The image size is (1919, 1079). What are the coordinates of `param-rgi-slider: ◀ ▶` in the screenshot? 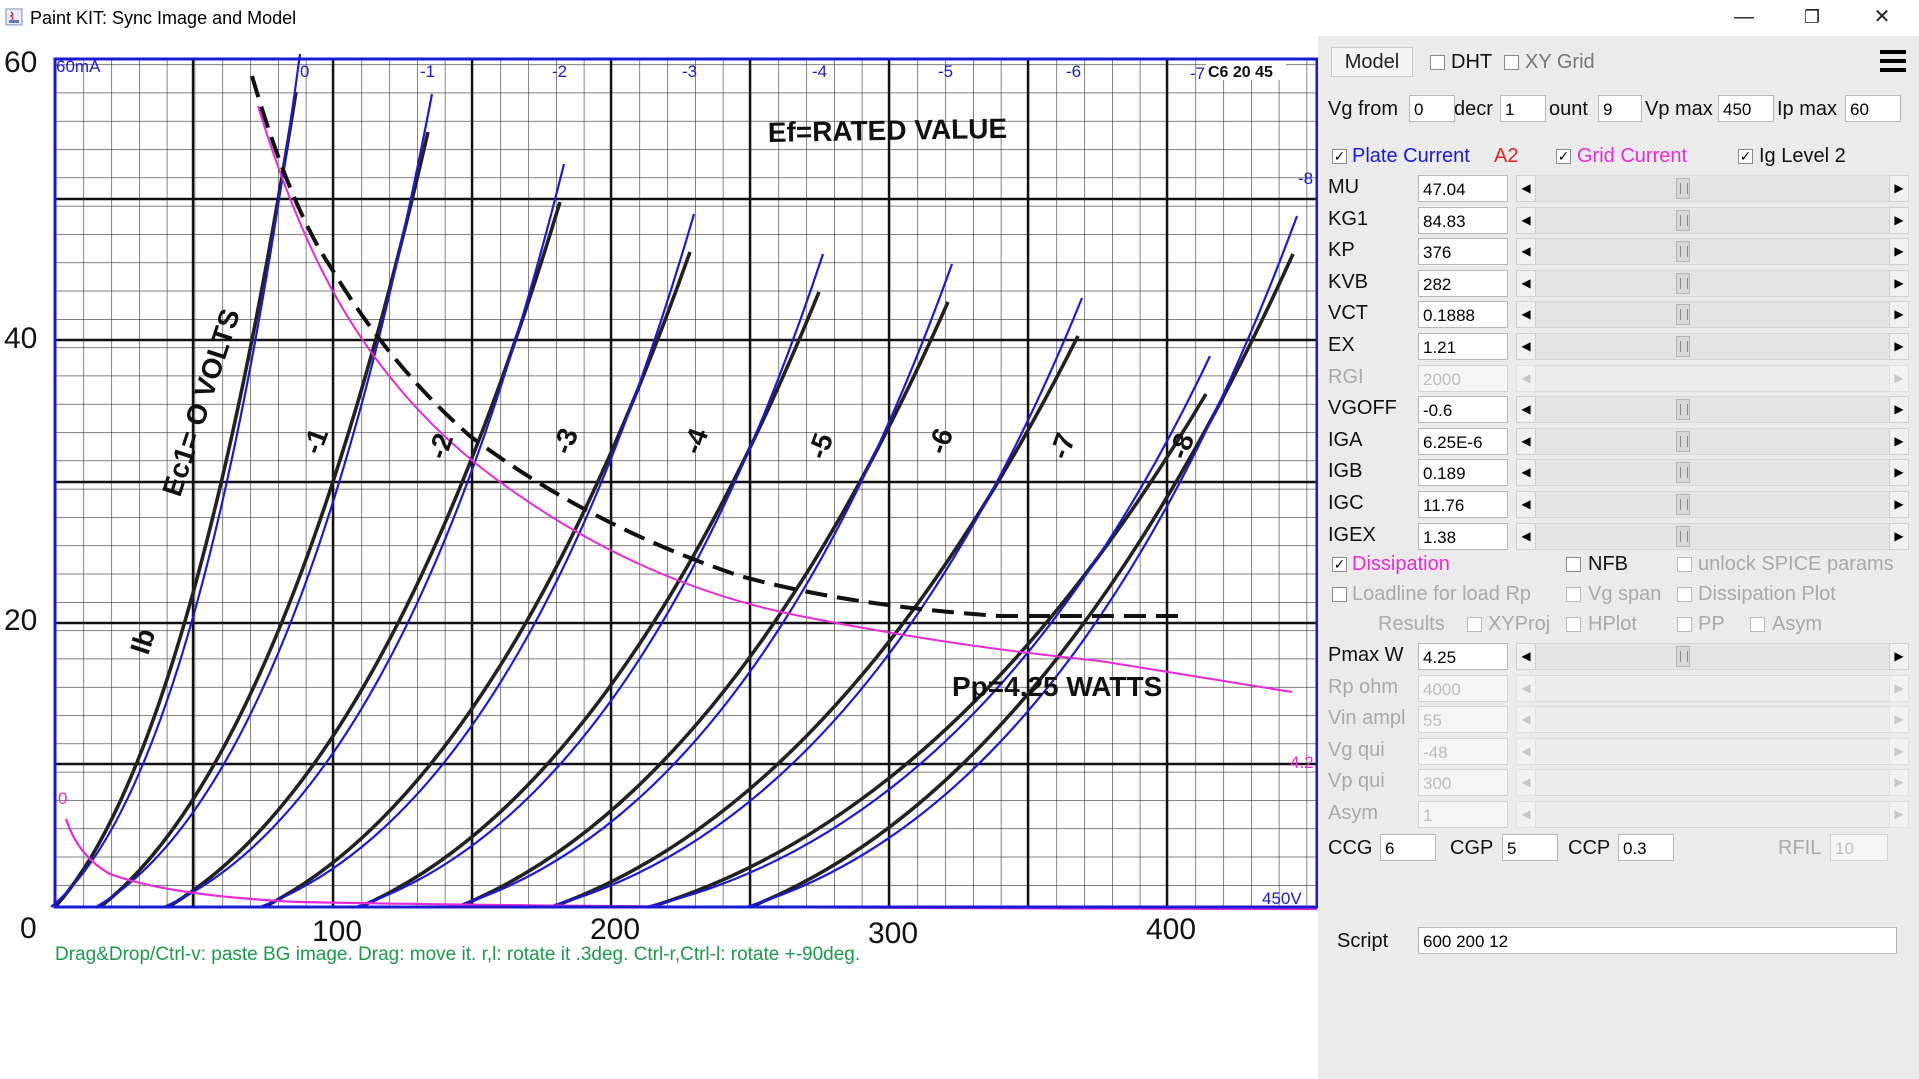 It's located at (1712, 378).